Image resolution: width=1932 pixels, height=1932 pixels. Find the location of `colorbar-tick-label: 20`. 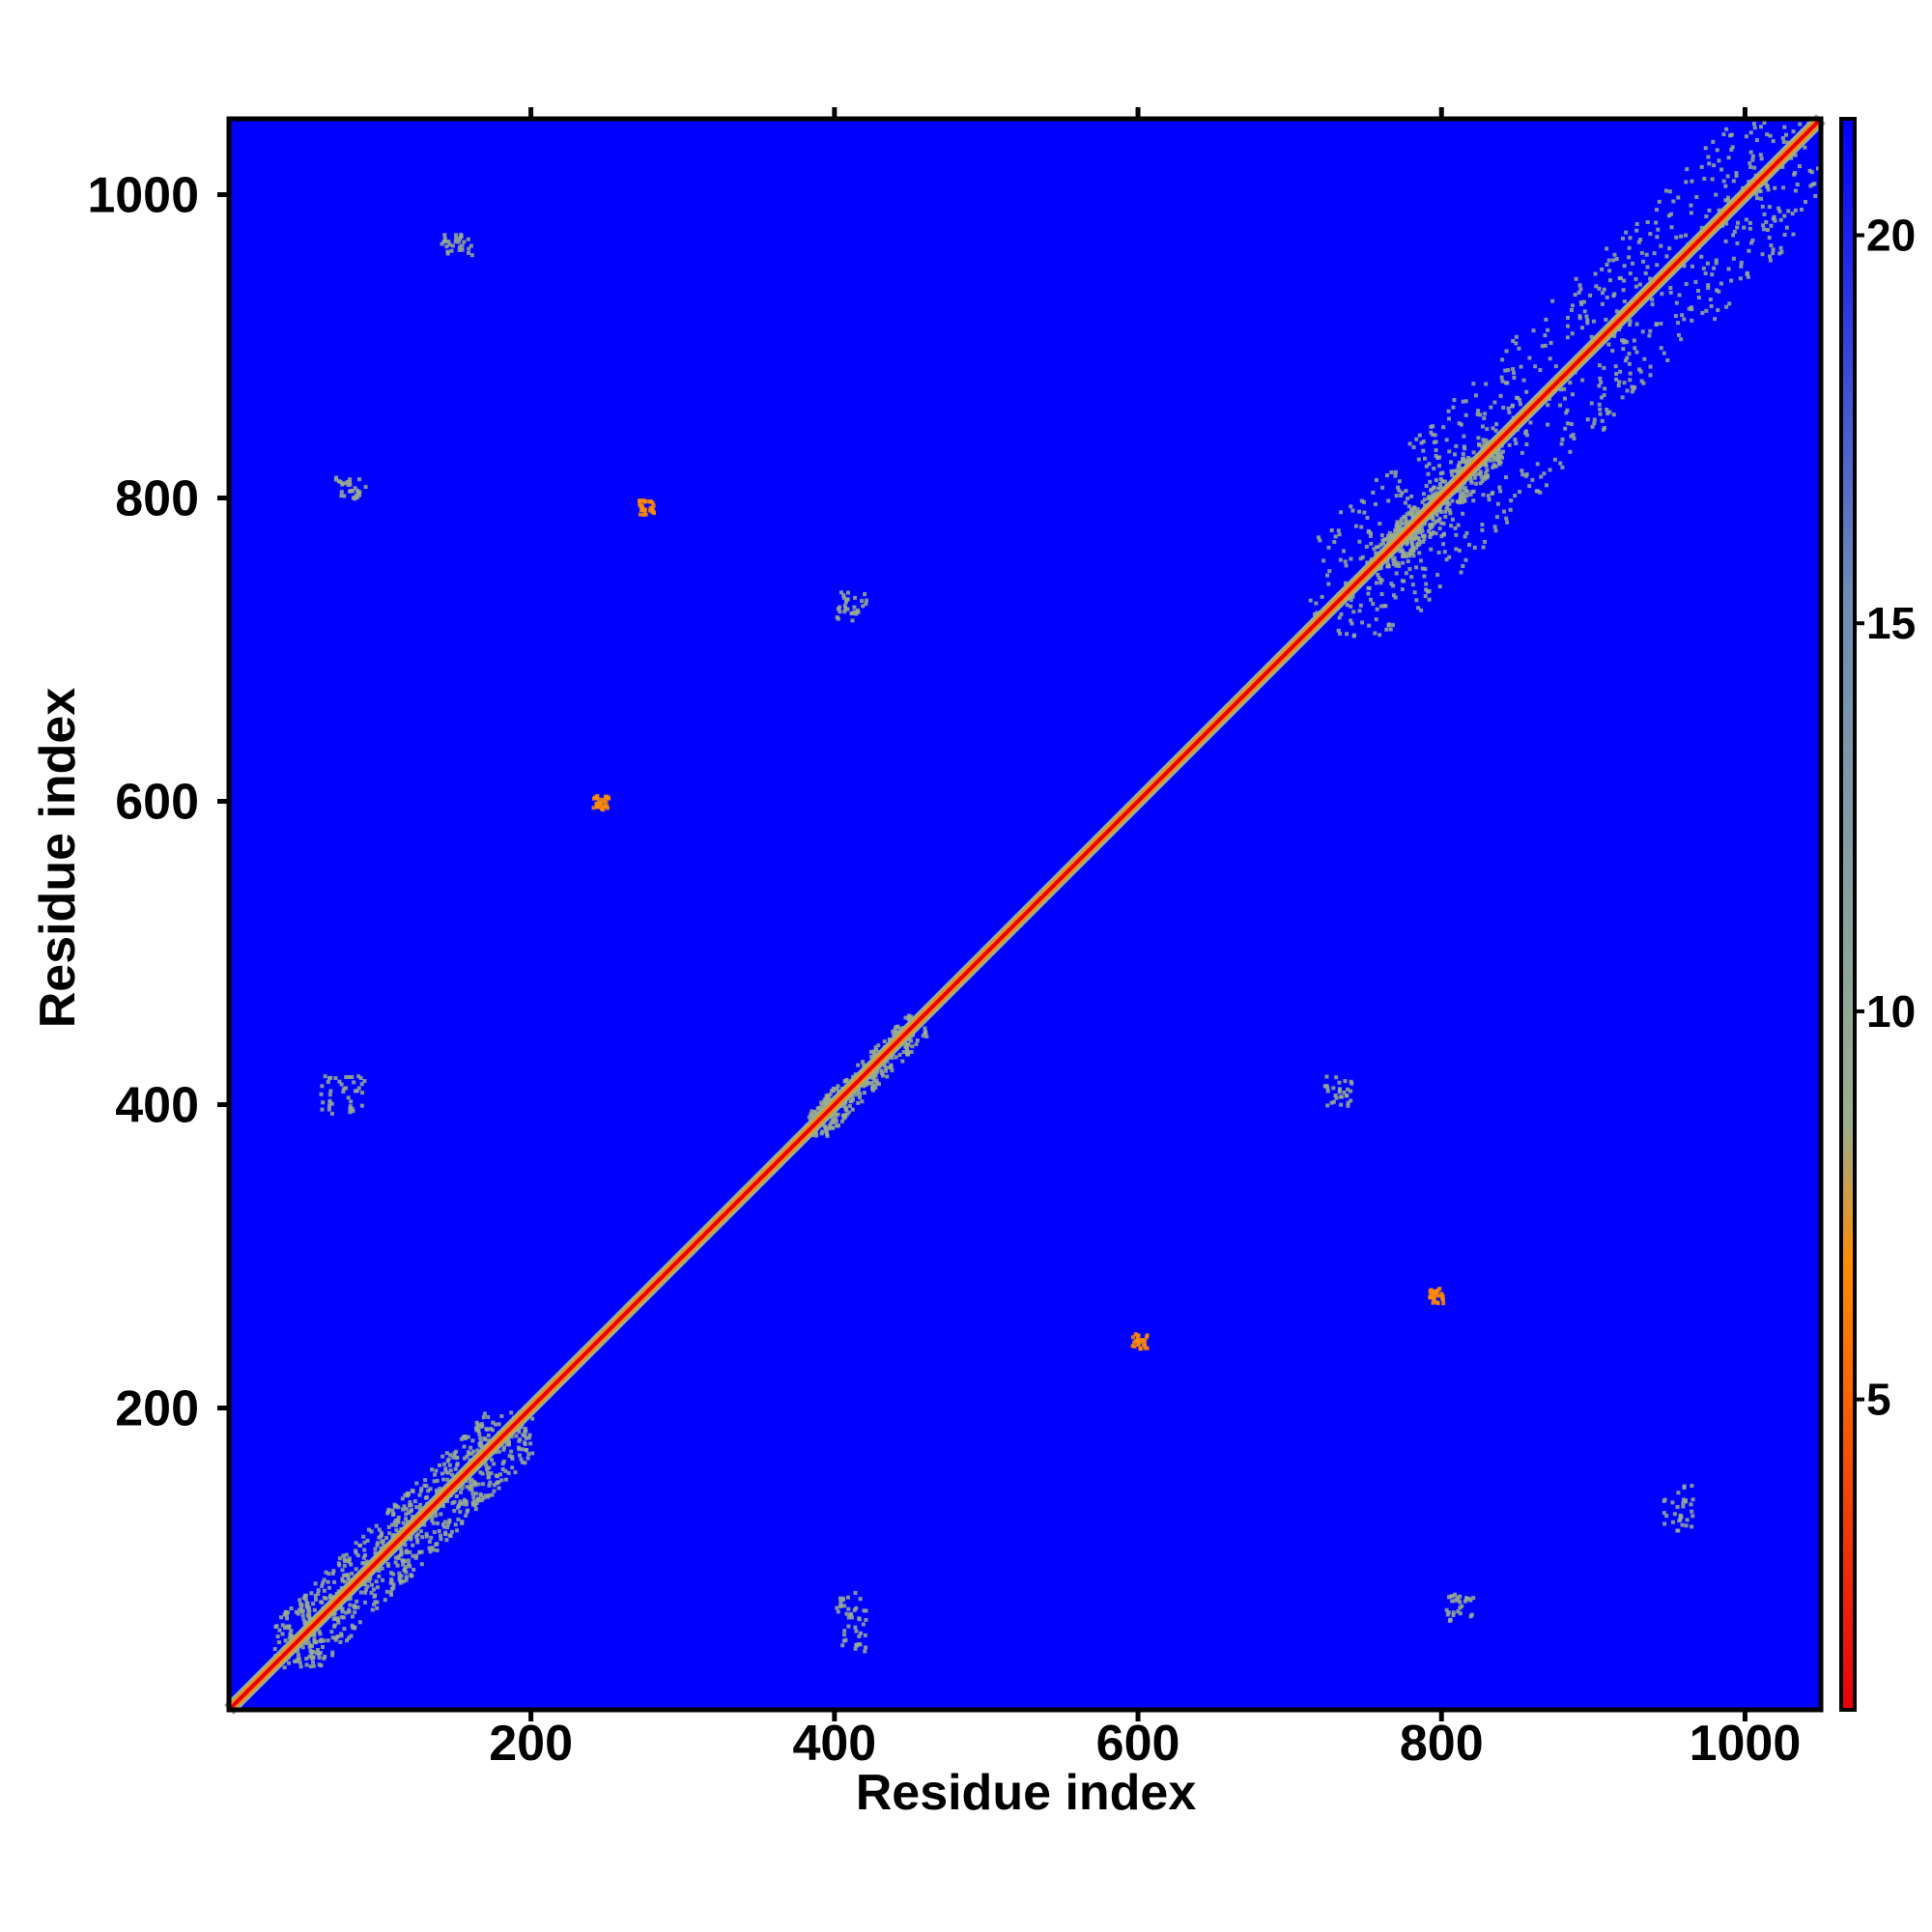

colorbar-tick-label: 20 is located at coordinates (1891, 236).